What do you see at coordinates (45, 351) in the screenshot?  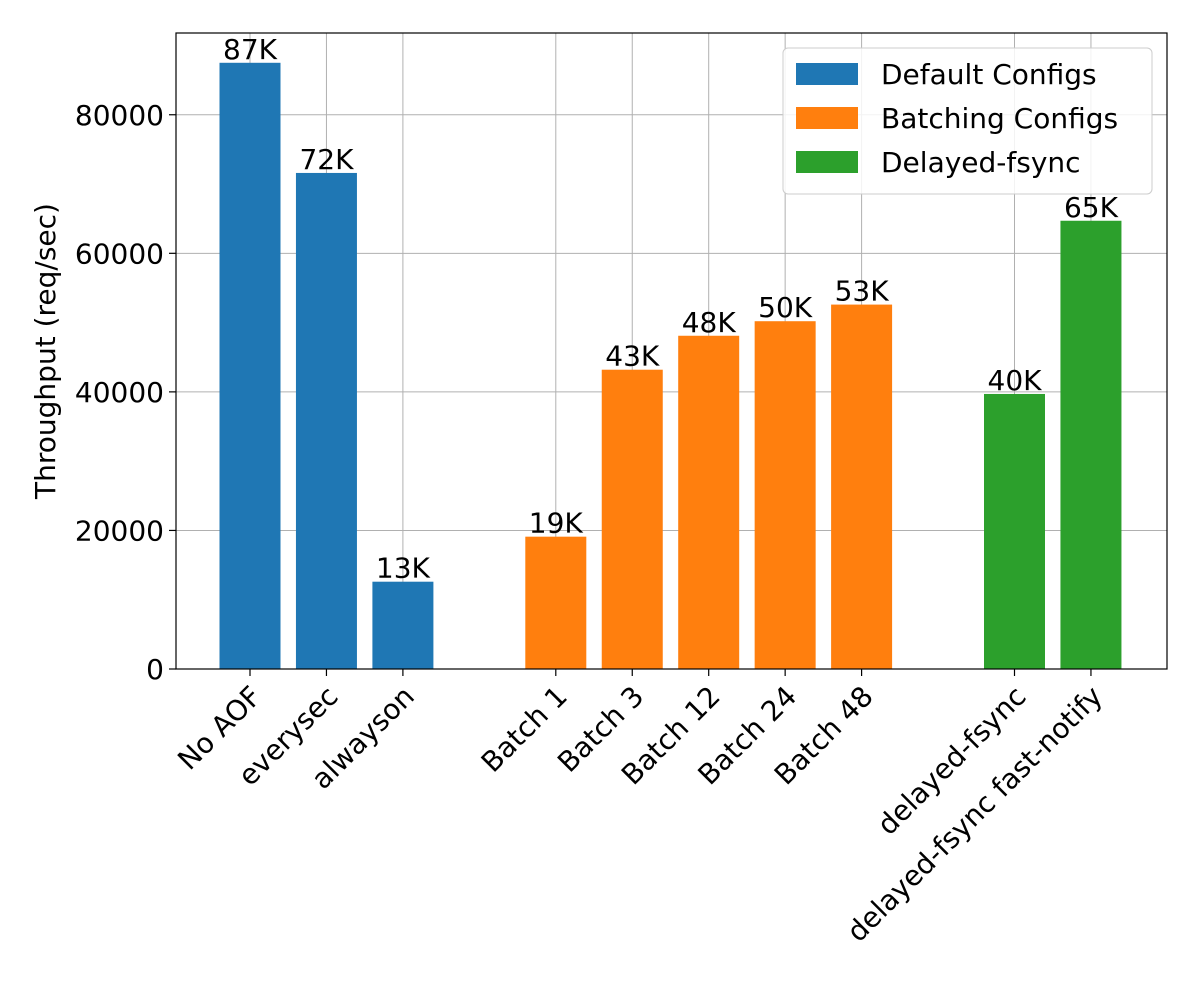 I see `y-axis-label: Throughput (req/sec)` at bounding box center [45, 351].